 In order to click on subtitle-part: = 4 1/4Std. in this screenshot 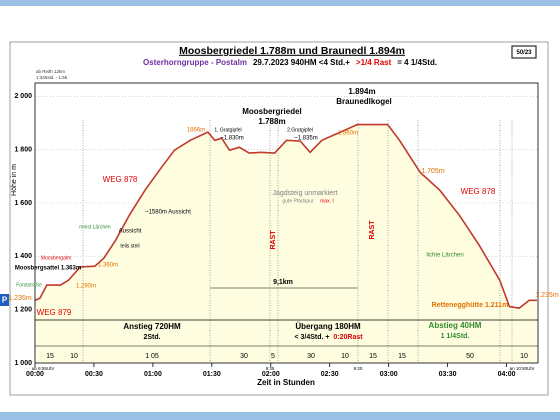, I will do `click(417, 62)`.